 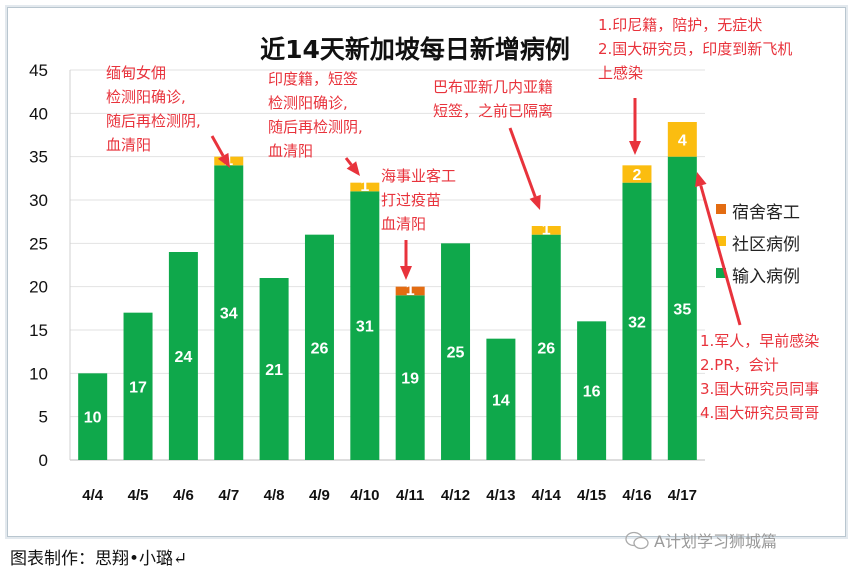 What do you see at coordinates (493, 111) in the screenshot?
I see `annotation-text: 短签，之前已隔离` at bounding box center [493, 111].